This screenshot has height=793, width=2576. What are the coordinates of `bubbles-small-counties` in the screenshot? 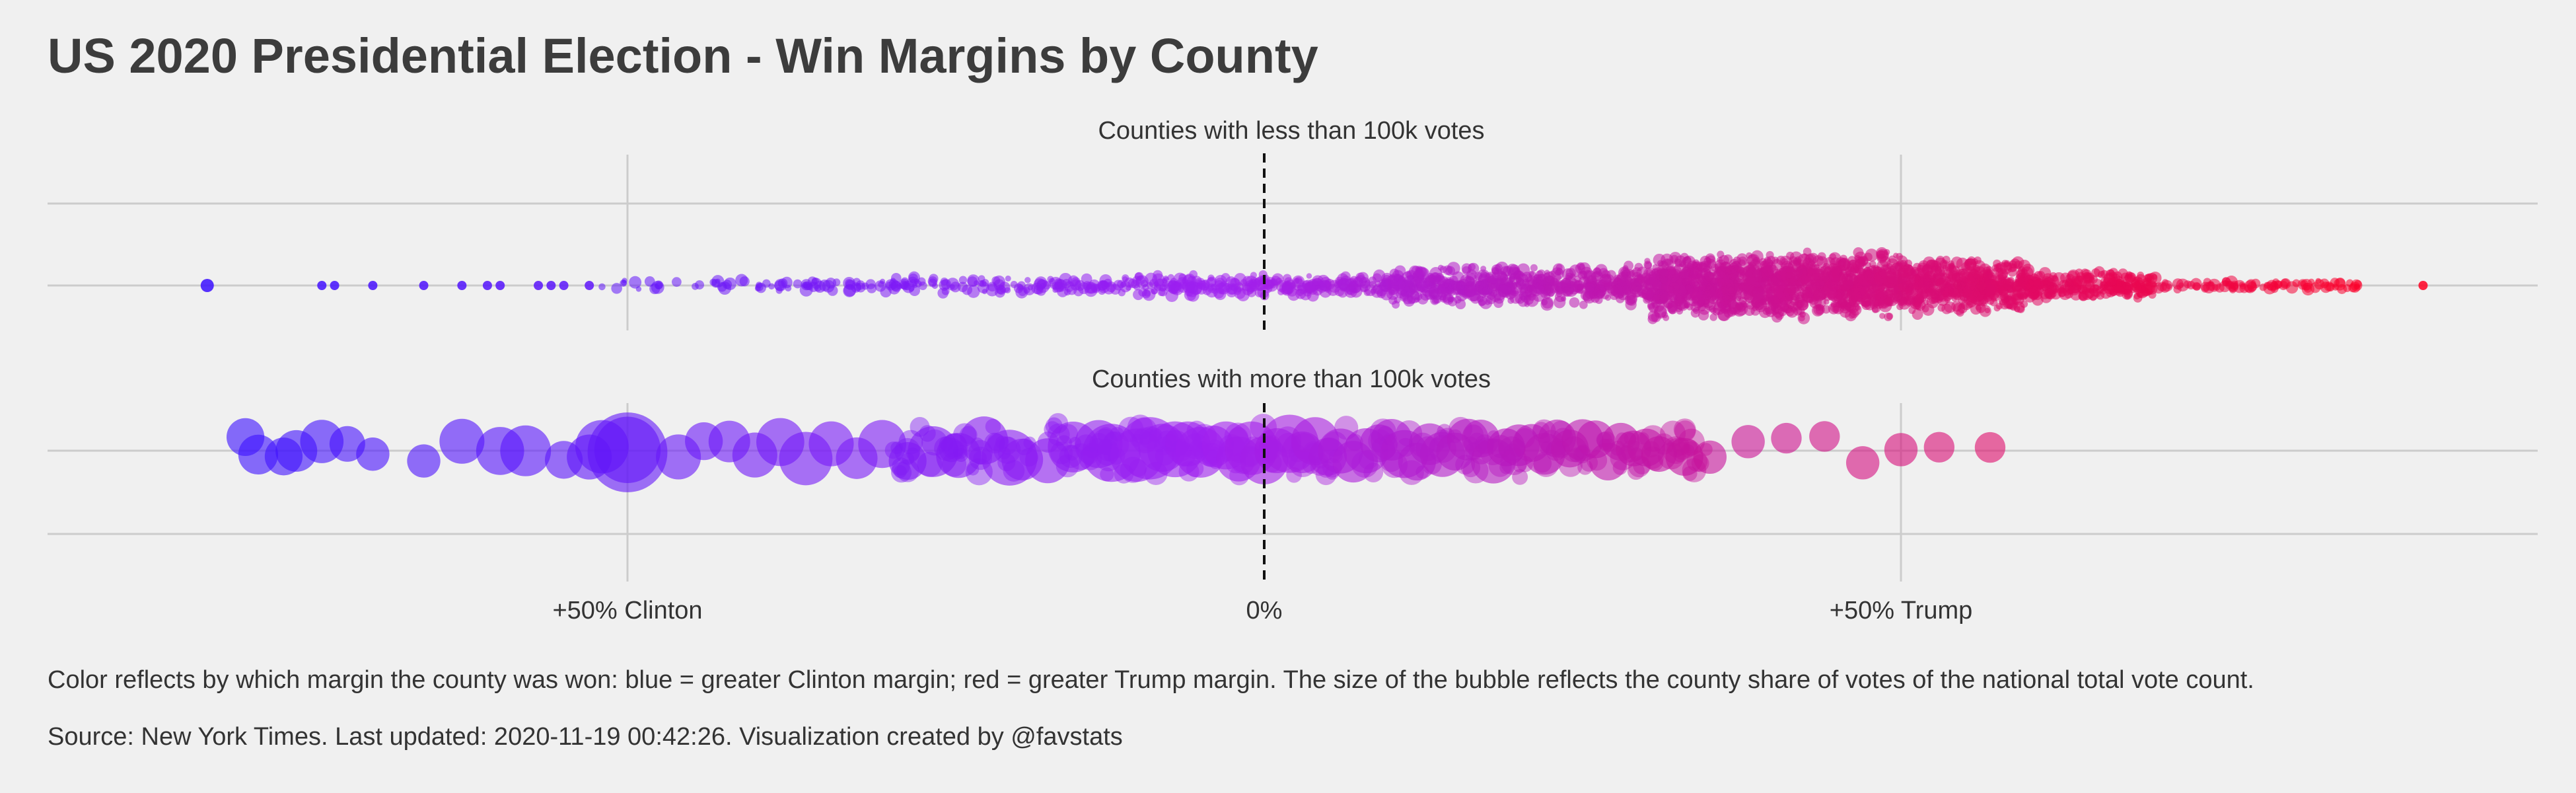 It's located at (1314, 285).